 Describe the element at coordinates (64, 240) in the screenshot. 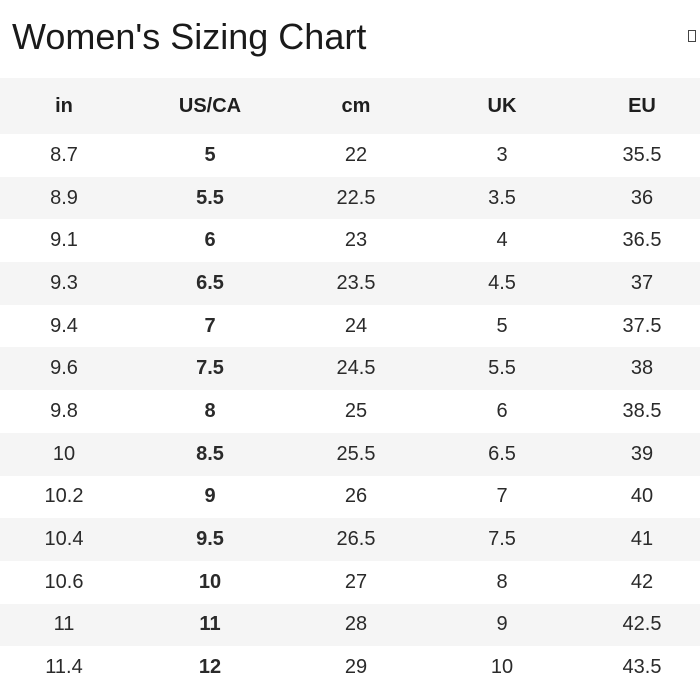

I see `cell-in: 9.1` at that location.